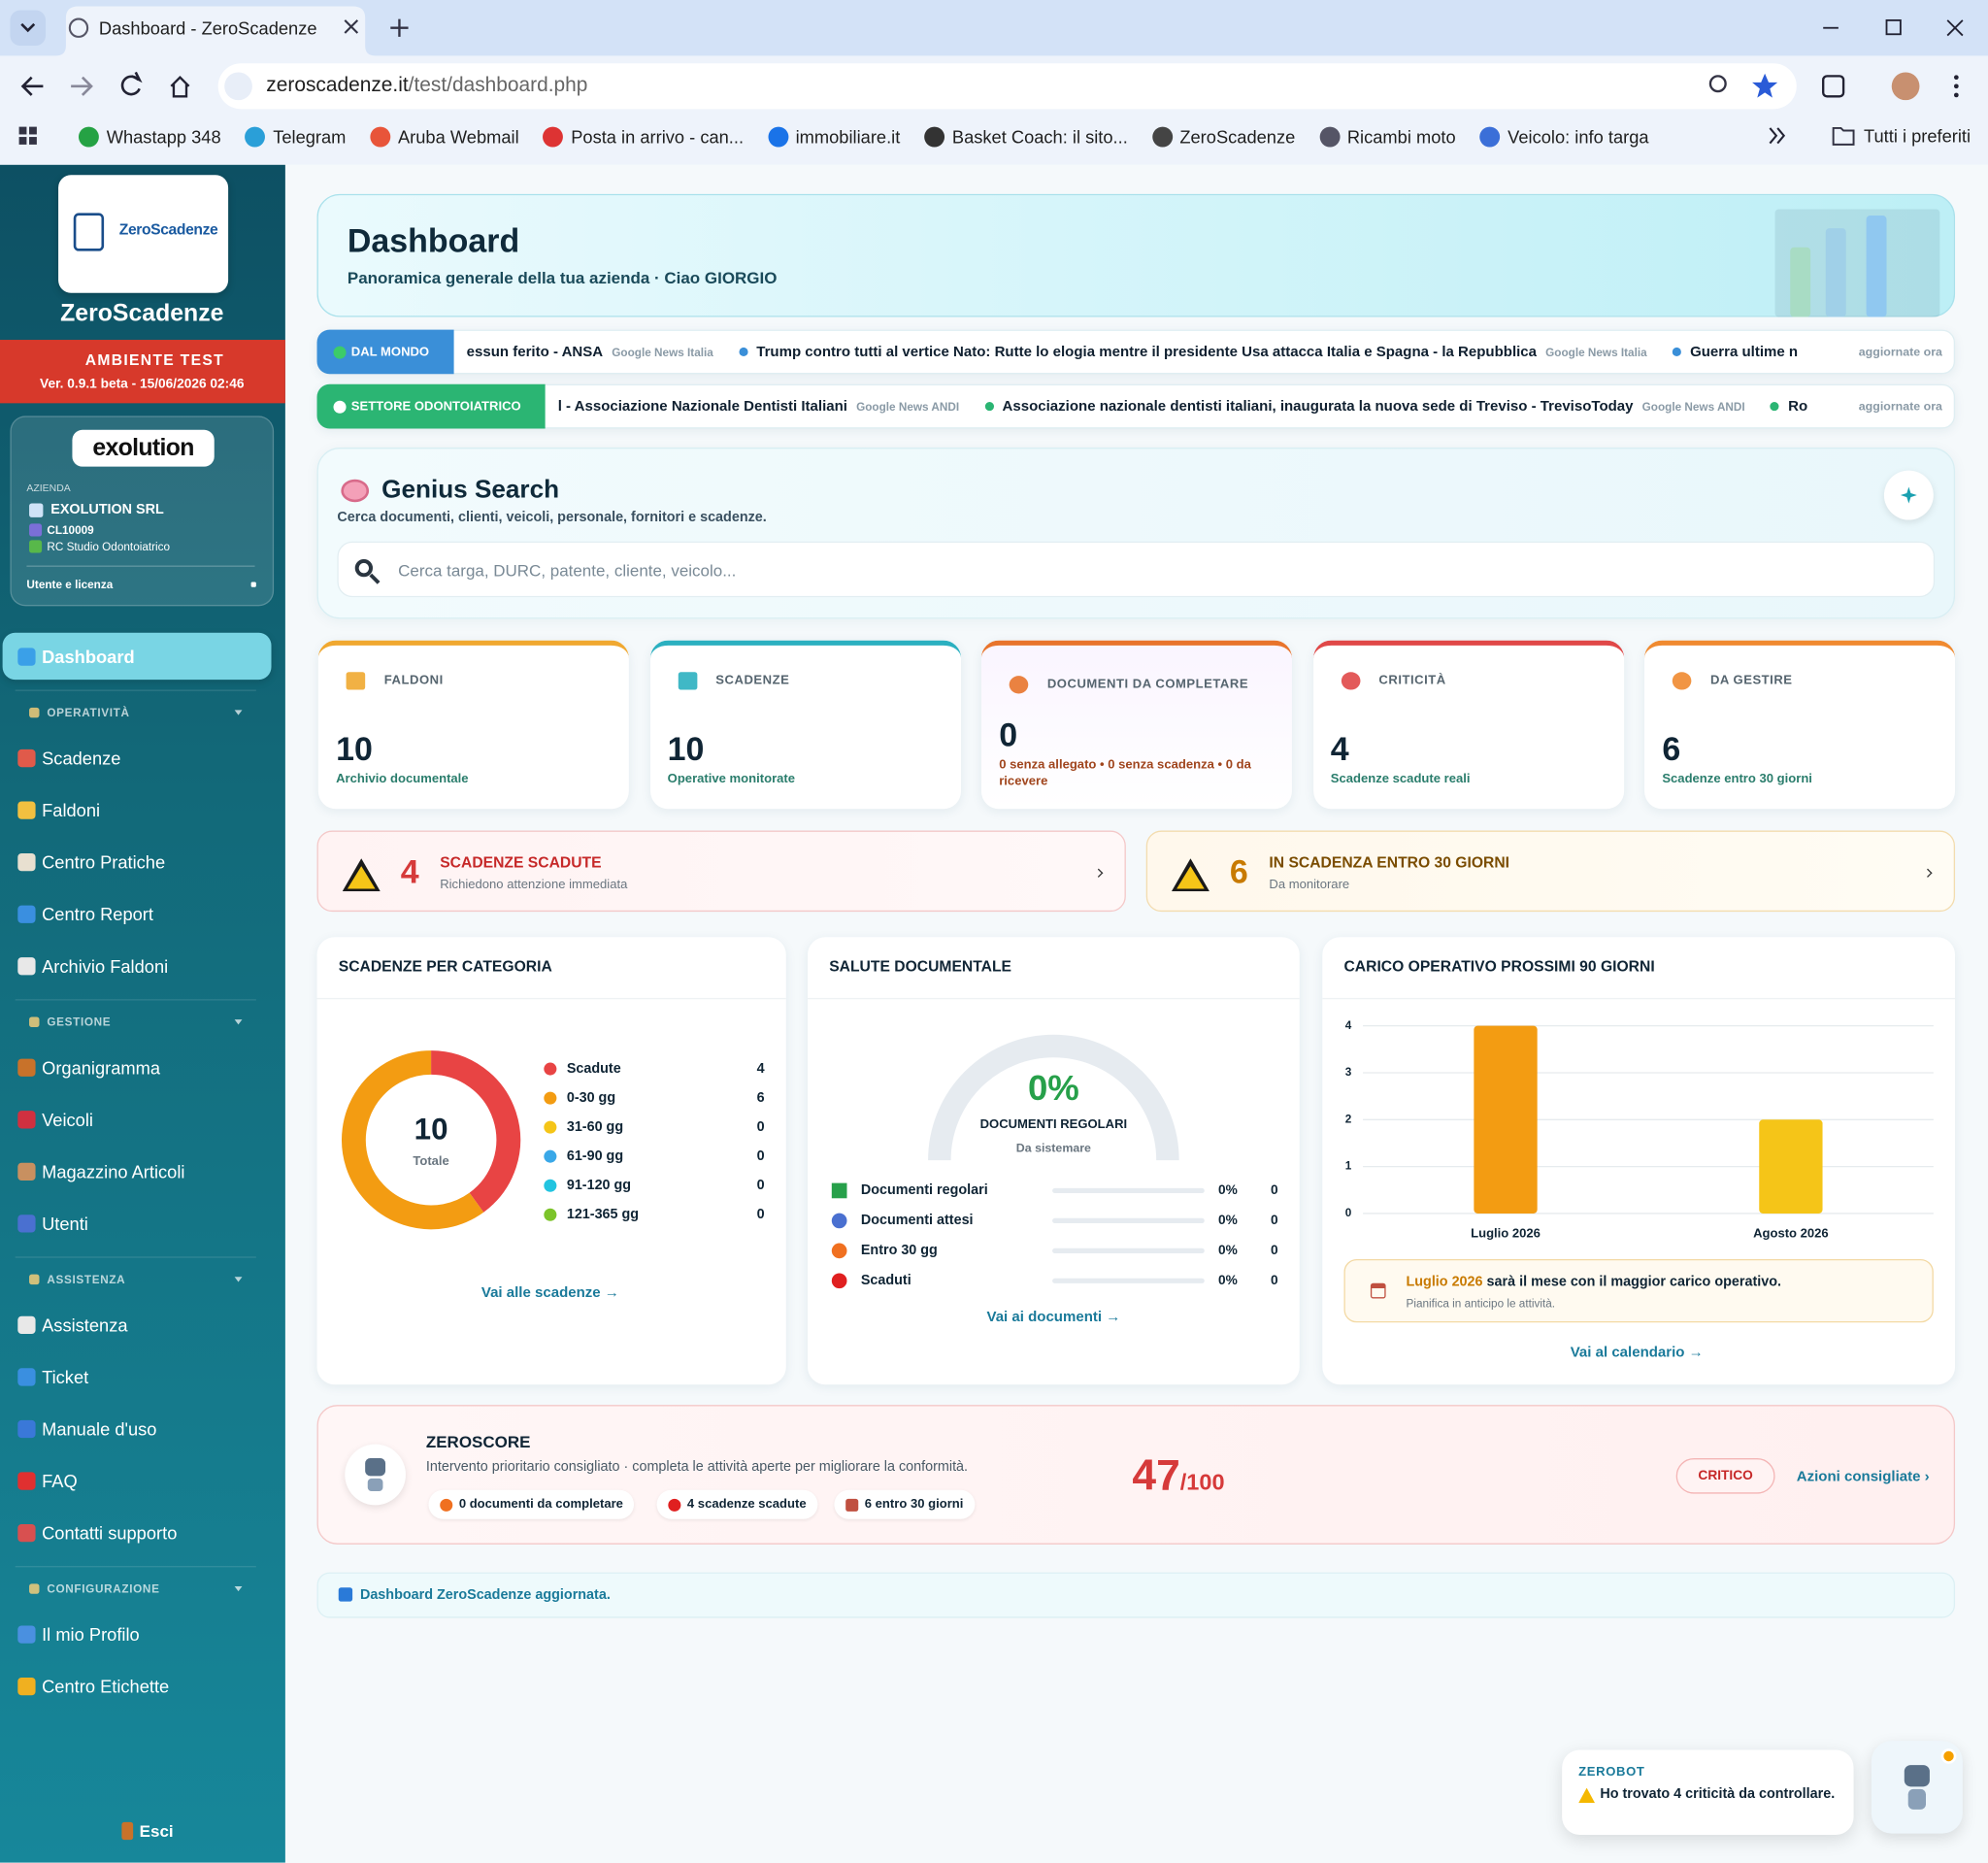 The width and height of the screenshot is (1988, 1863). Describe the element at coordinates (207, 28) in the screenshot. I see `tab-title: Dashboard - ZeroScadenze` at that location.